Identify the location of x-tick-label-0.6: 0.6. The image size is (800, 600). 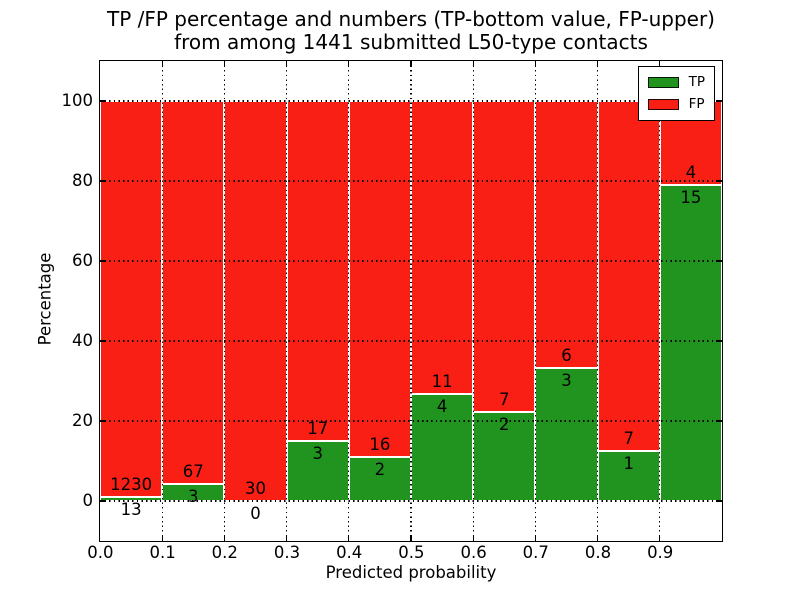
(473, 552).